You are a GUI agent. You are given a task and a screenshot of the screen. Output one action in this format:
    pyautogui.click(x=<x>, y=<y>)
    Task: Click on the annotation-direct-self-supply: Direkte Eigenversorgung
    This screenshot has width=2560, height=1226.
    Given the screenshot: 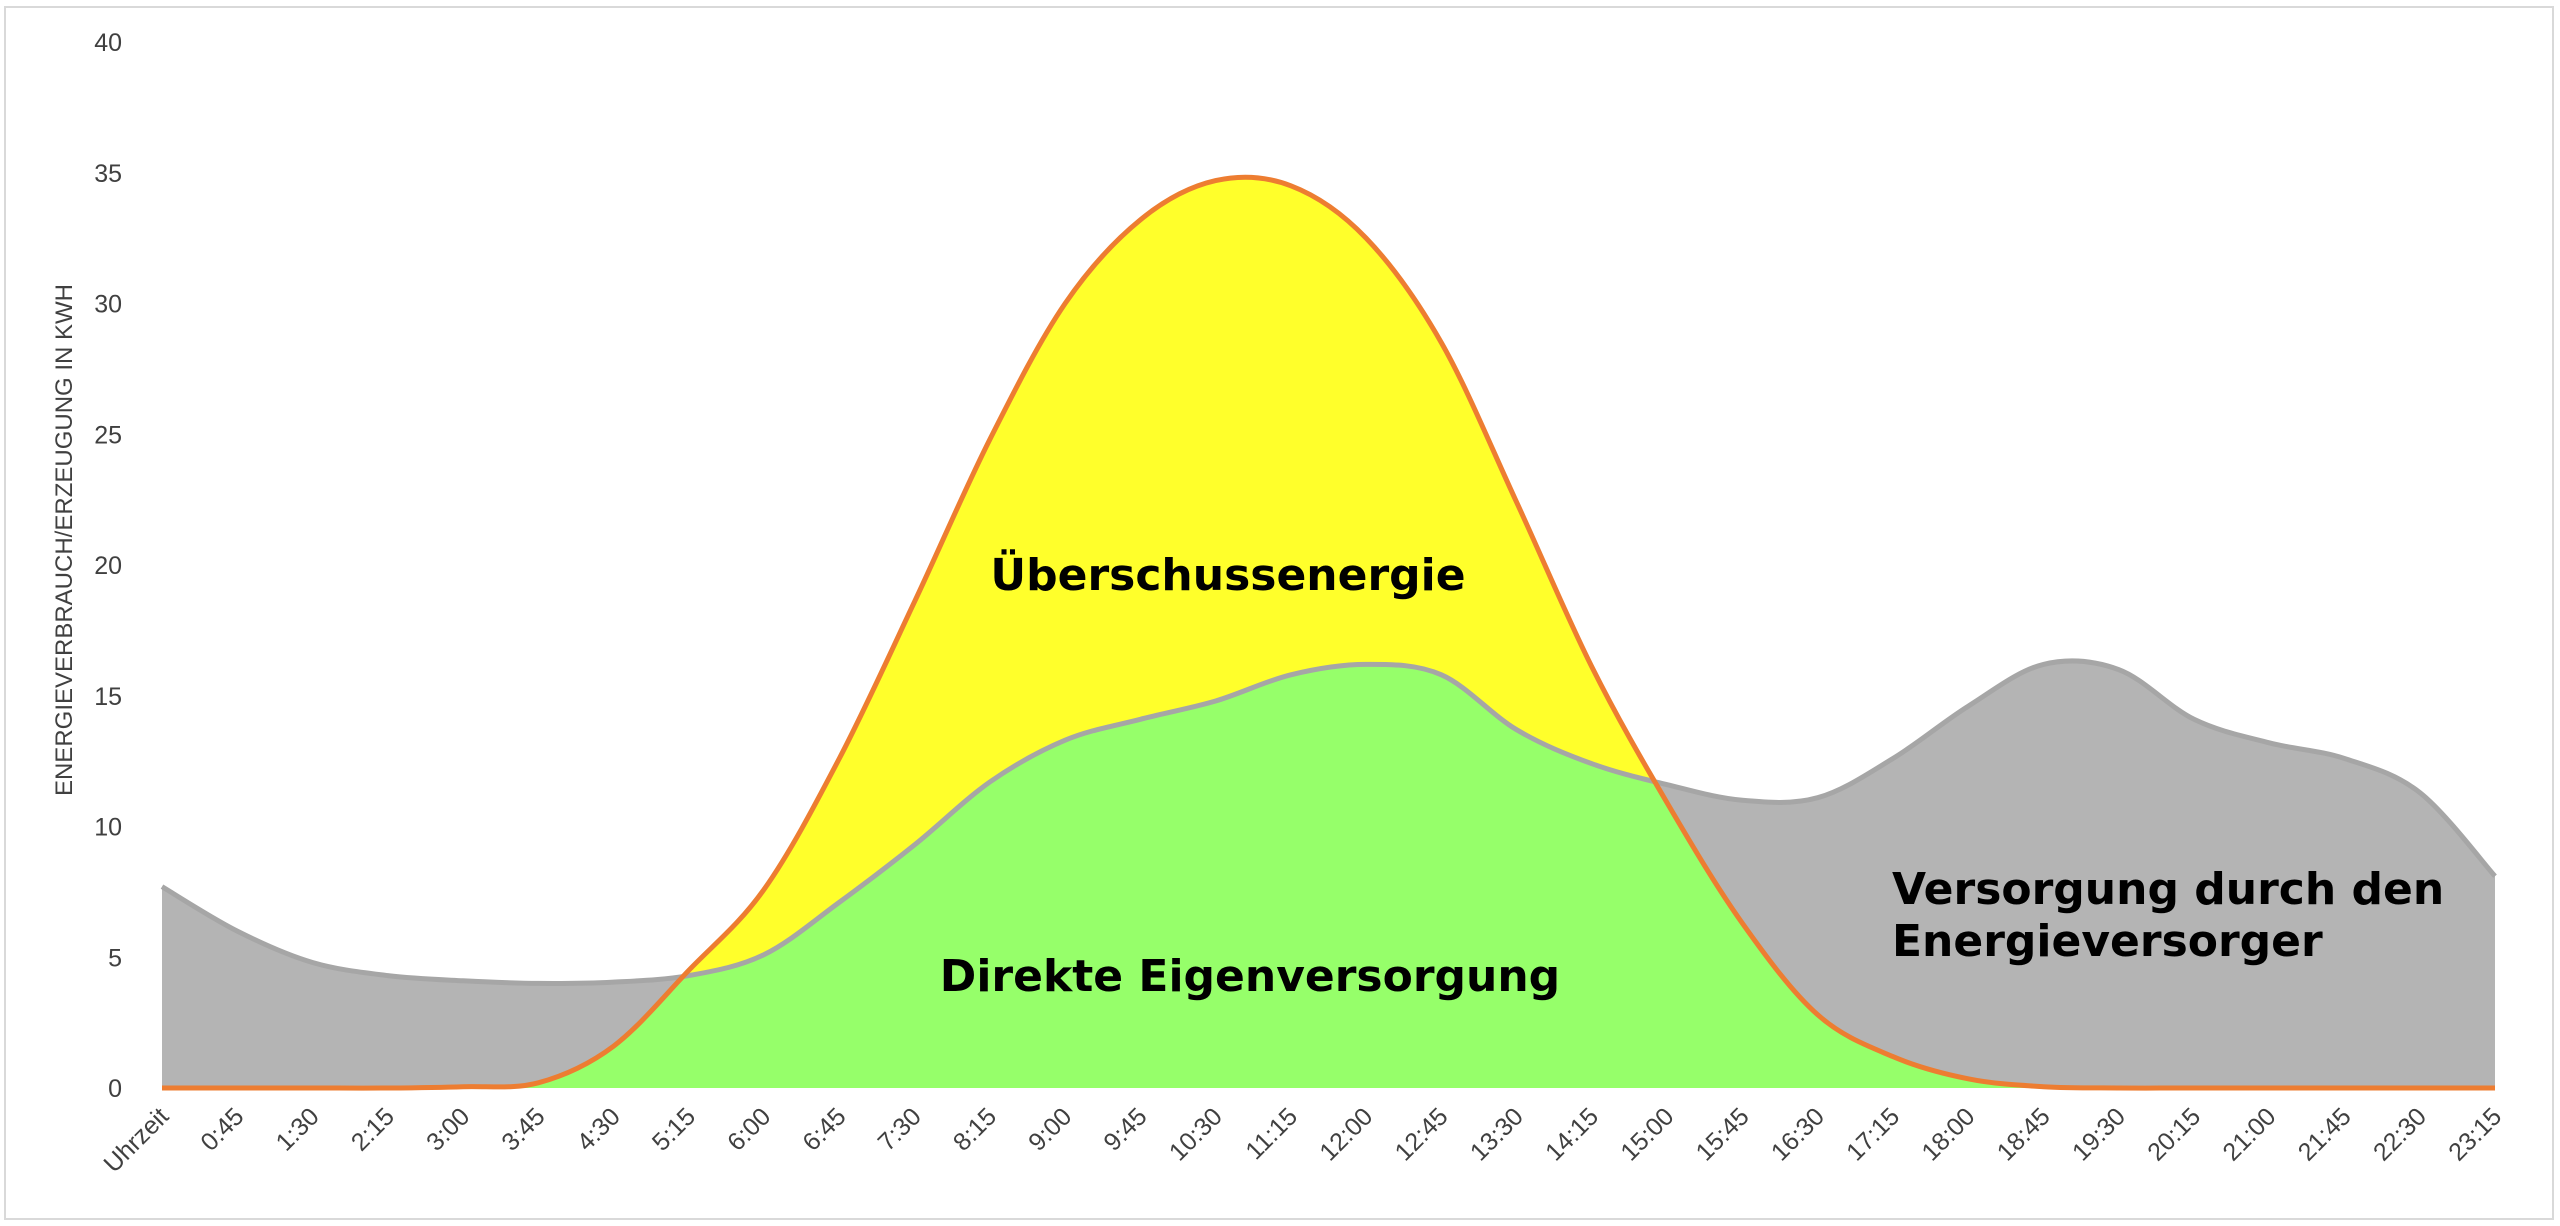 What is the action you would take?
    pyautogui.click(x=1250, y=976)
    